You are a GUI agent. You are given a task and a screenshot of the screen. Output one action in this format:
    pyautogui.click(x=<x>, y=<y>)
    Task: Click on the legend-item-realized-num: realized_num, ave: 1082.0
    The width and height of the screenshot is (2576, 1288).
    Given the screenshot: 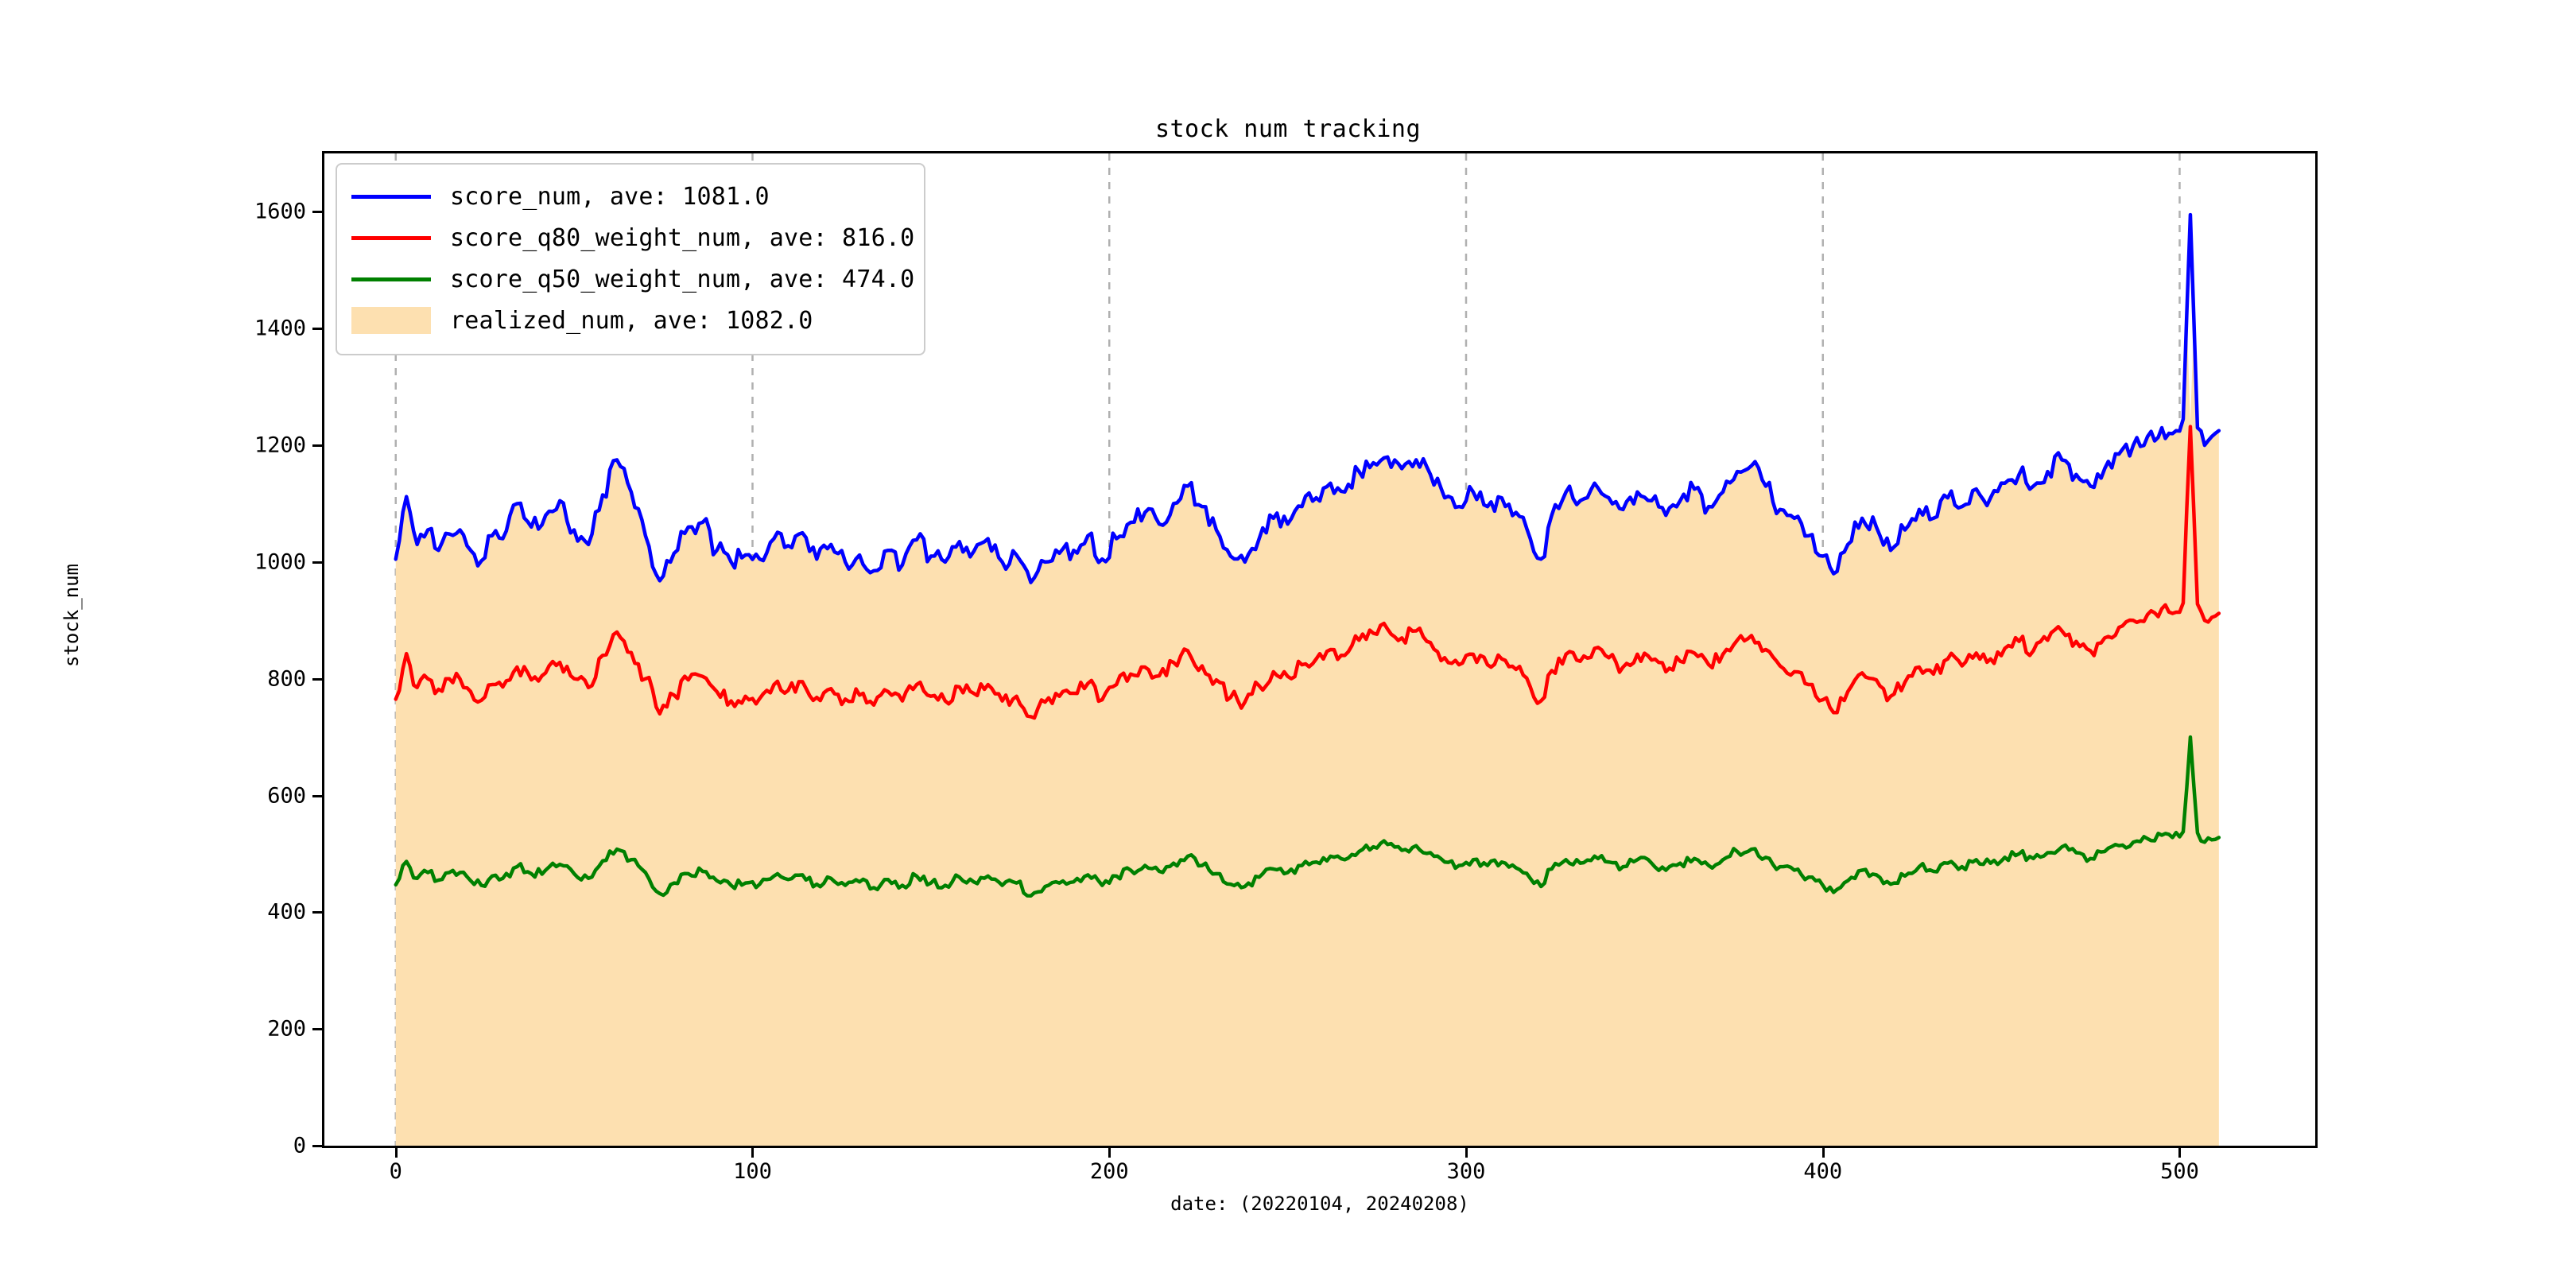 What is the action you would take?
    pyautogui.click(x=630, y=321)
    